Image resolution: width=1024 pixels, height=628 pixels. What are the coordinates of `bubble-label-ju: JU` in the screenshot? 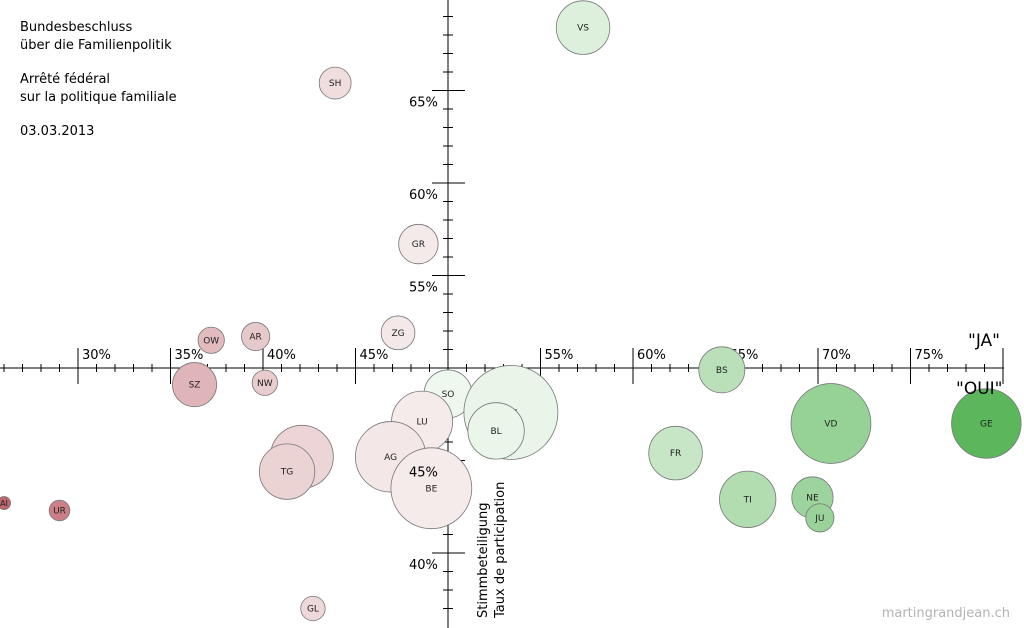 It's located at (819, 519).